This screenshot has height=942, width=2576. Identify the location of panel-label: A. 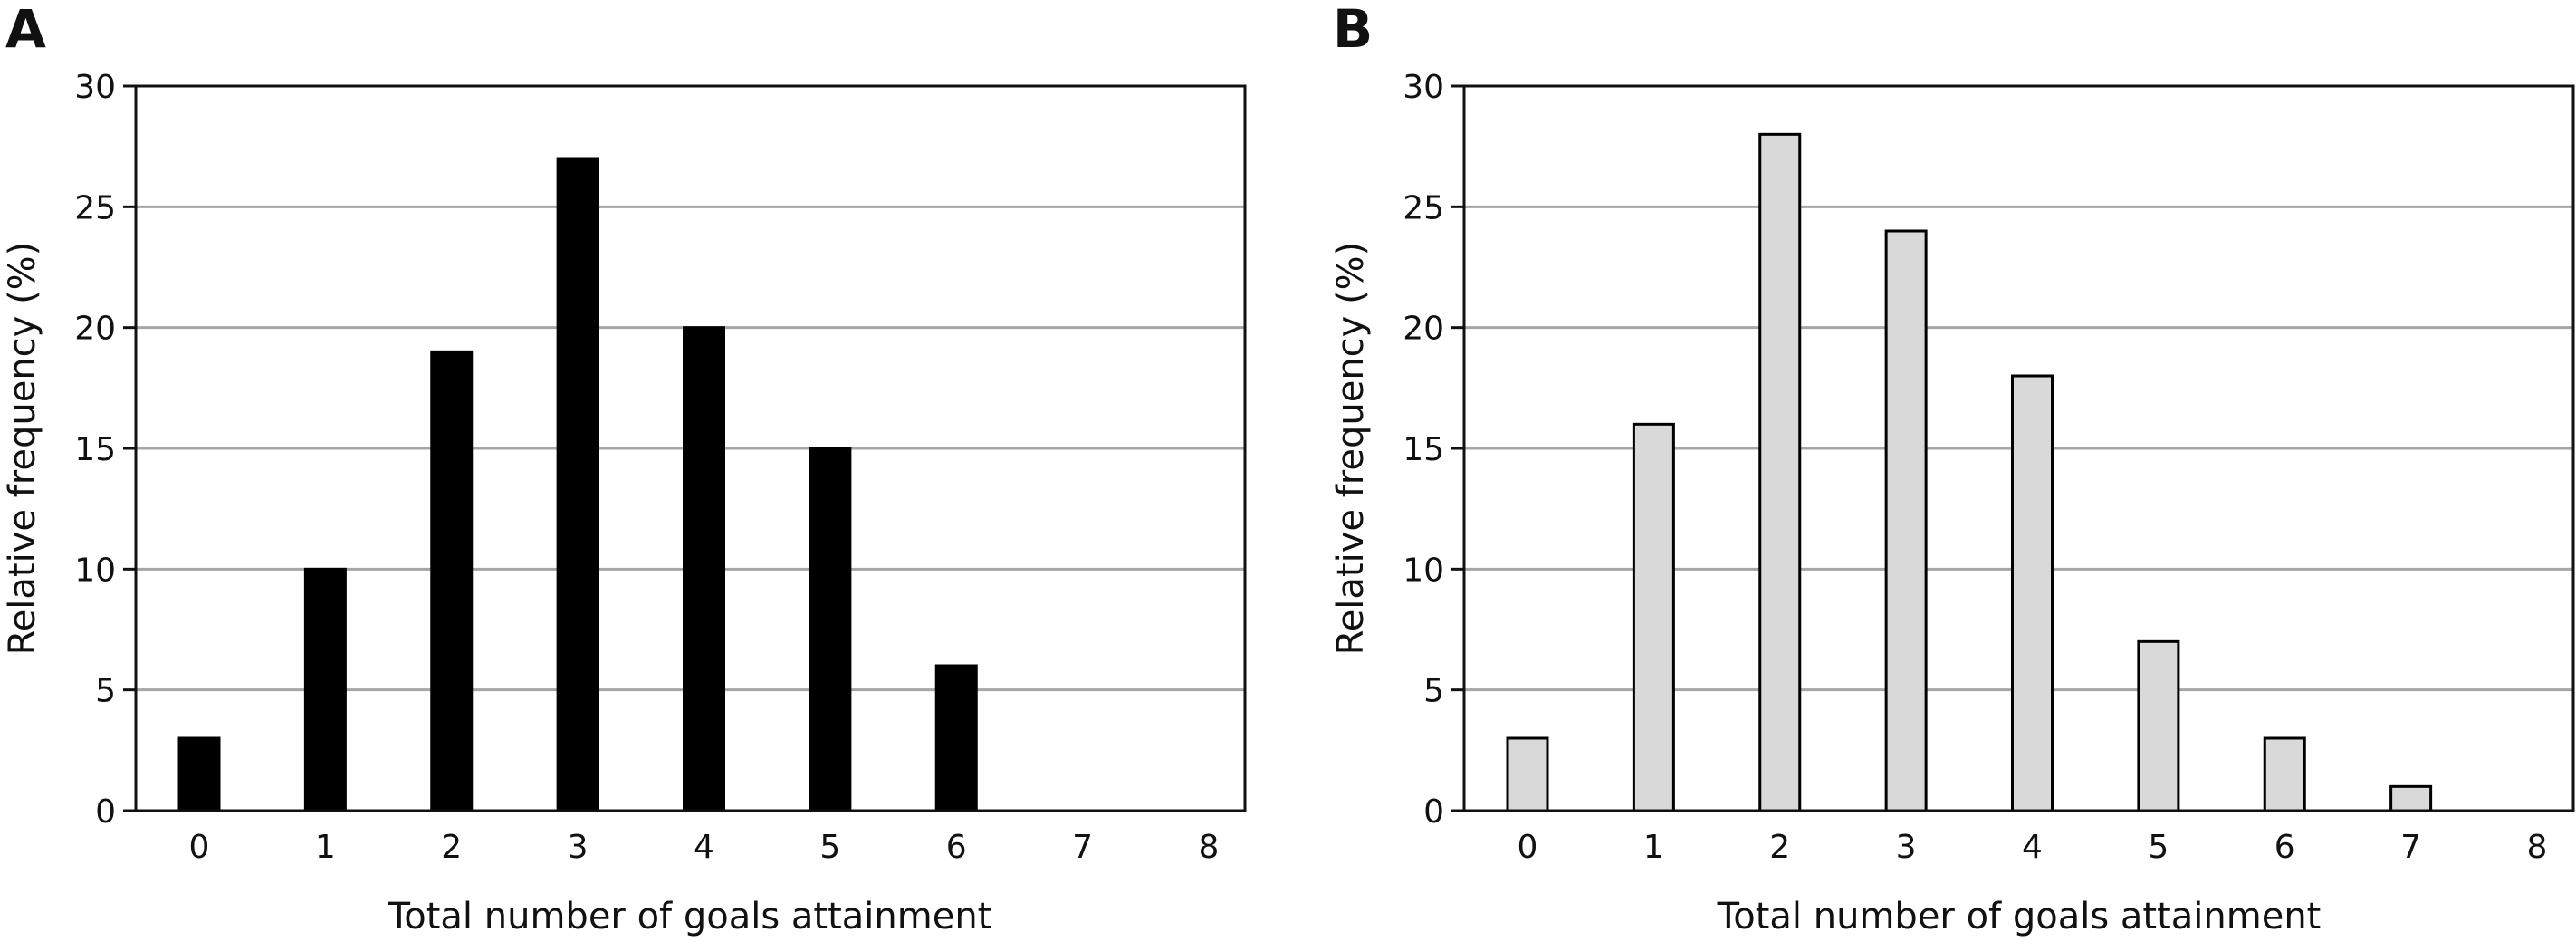
(25, 30).